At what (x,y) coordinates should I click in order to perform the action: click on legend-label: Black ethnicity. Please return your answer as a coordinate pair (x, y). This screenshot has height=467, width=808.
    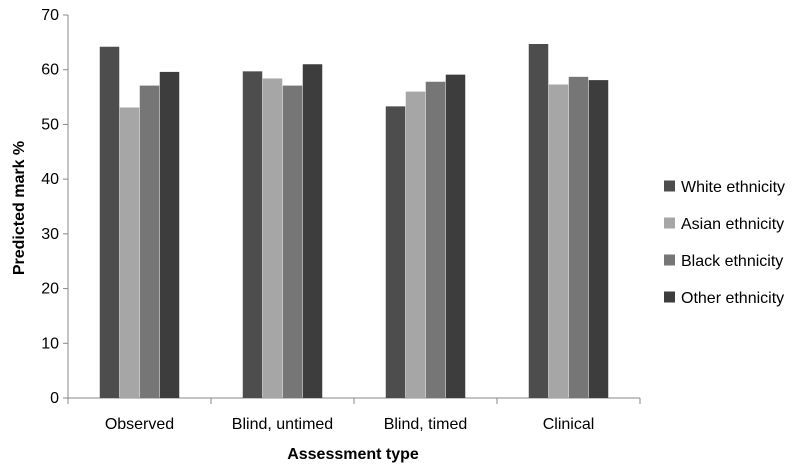
    Looking at the image, I should click on (732, 261).